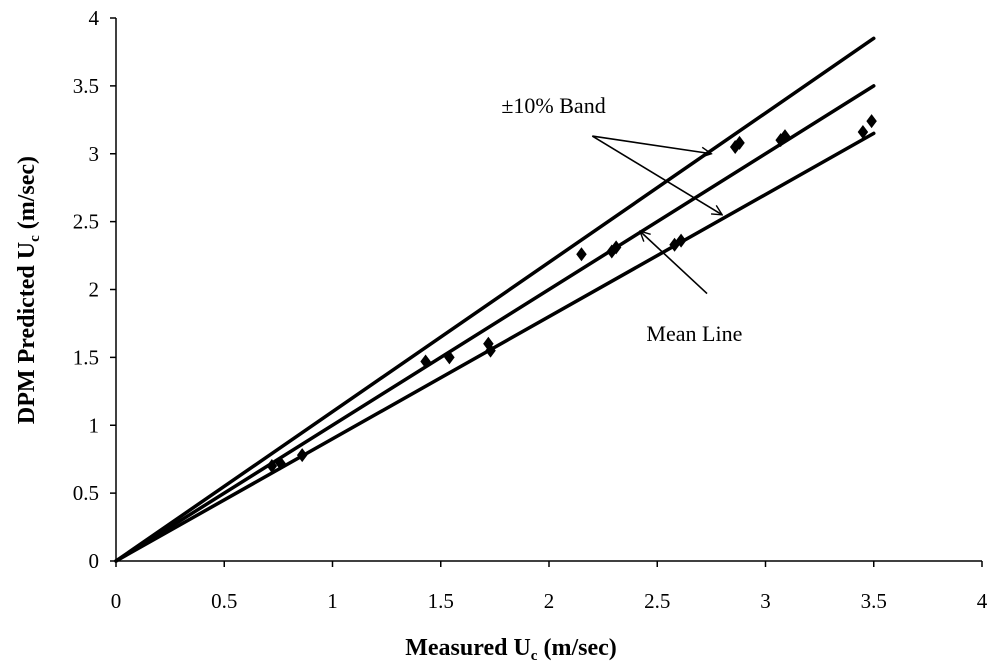 This screenshot has height=666, width=987. What do you see at coordinates (874, 601) in the screenshot?
I see `x-tick-label: 3.5` at bounding box center [874, 601].